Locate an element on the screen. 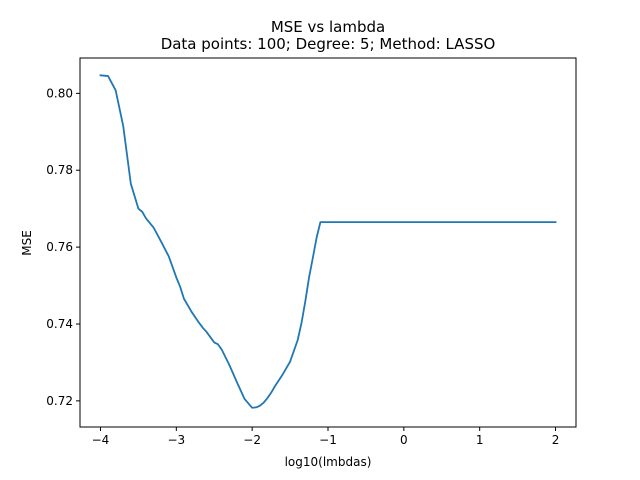 This screenshot has width=640, height=480. x-axis-ticks: −4 −3 −2 −1 0 1 2 is located at coordinates (326, 437).